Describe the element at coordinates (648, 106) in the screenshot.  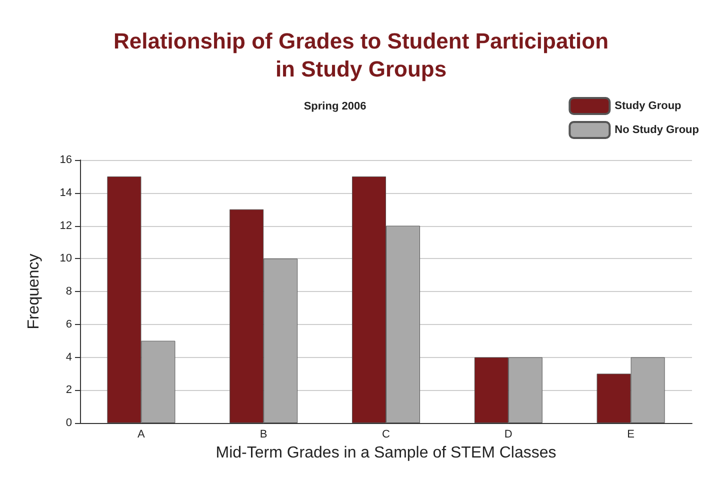
I see `legend-label: Study Group` at that location.